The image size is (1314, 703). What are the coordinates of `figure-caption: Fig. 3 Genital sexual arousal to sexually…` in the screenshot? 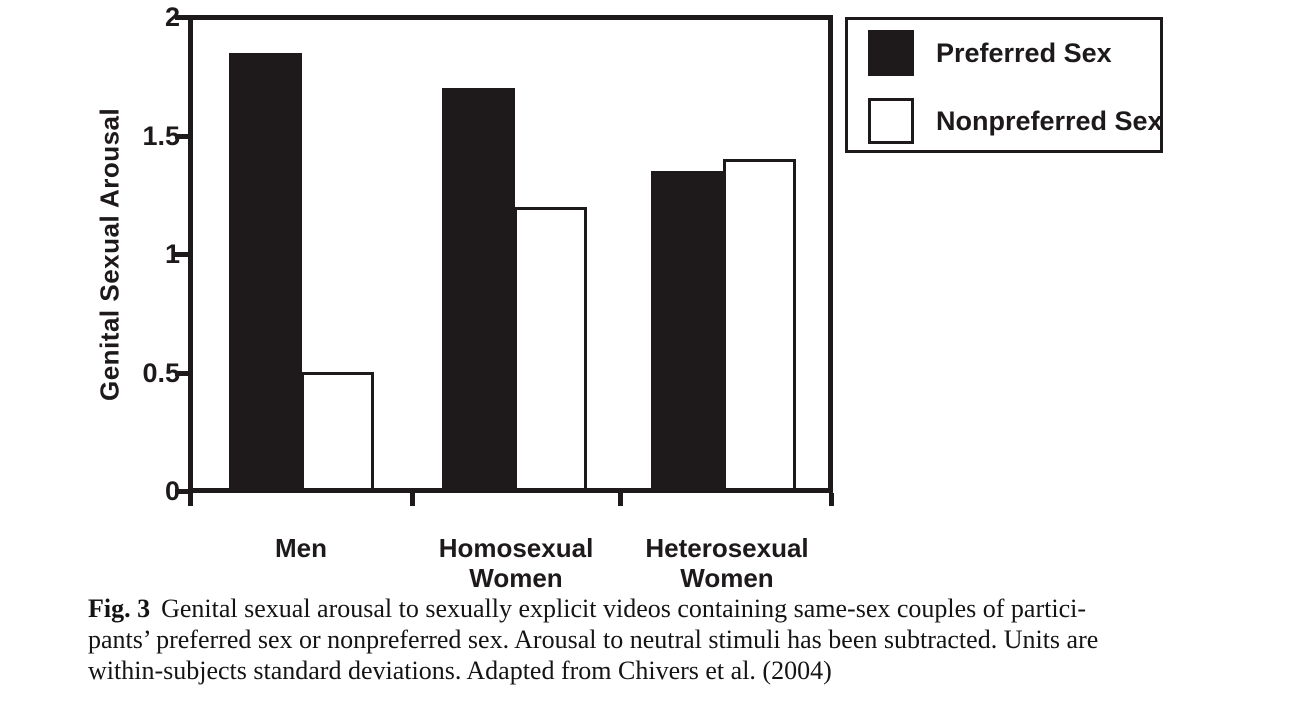 It's located at (693, 639).